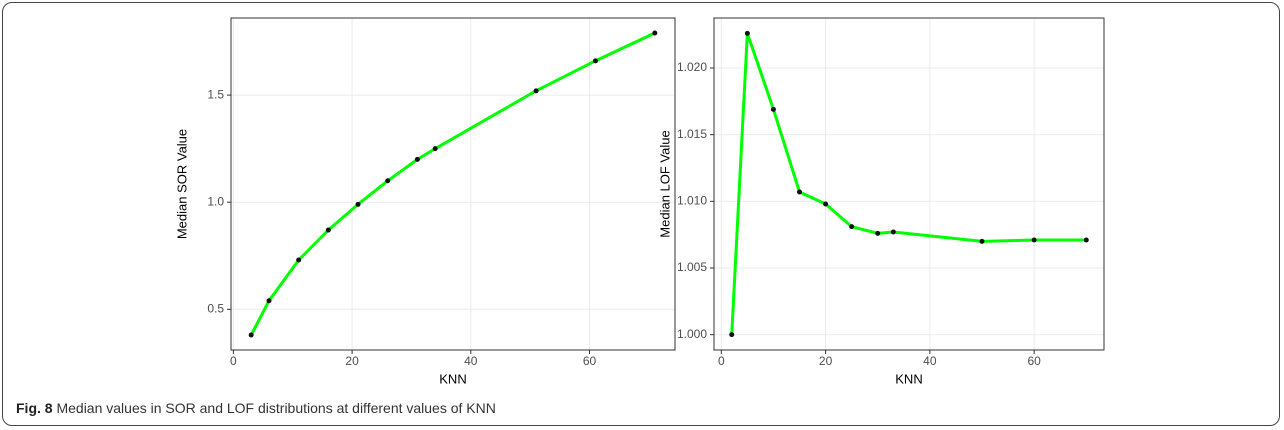  I want to click on y-tick-label: 1.020, so click(692, 67).